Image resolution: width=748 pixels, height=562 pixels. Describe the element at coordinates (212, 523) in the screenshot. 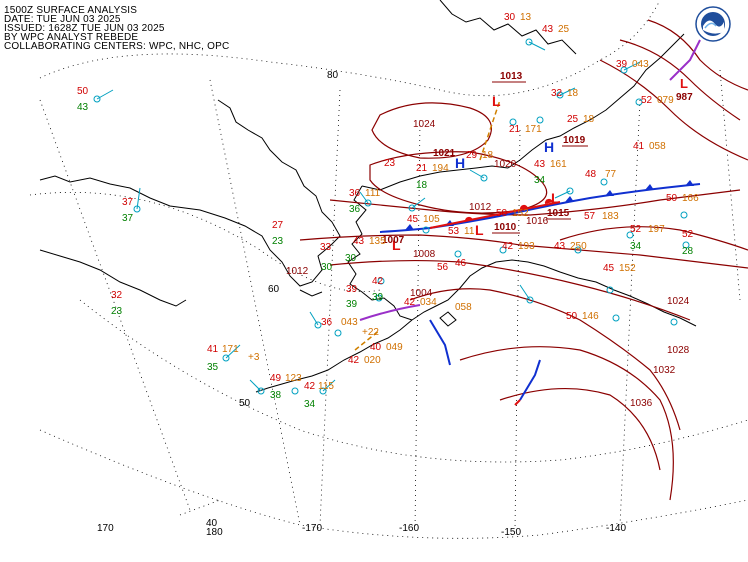

I see `lat-label: 40` at that location.